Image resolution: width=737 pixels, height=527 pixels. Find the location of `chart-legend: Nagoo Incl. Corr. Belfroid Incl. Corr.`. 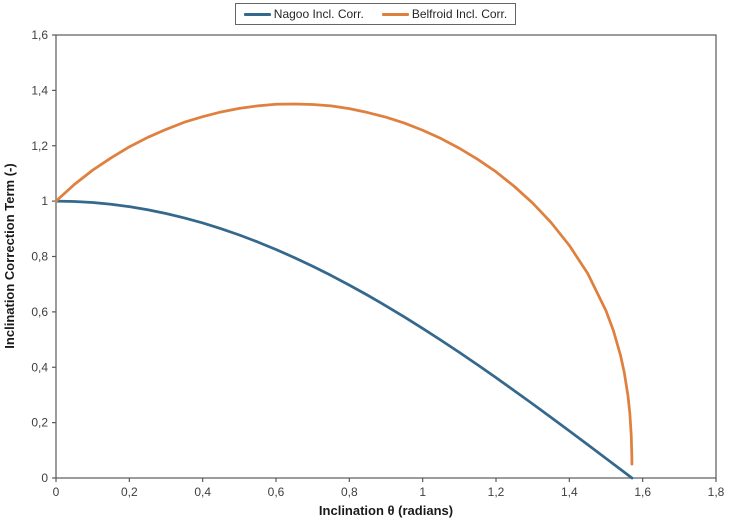

chart-legend: Nagoo Incl. Corr. Belfroid Incl. Corr. is located at coordinates (375, 14).